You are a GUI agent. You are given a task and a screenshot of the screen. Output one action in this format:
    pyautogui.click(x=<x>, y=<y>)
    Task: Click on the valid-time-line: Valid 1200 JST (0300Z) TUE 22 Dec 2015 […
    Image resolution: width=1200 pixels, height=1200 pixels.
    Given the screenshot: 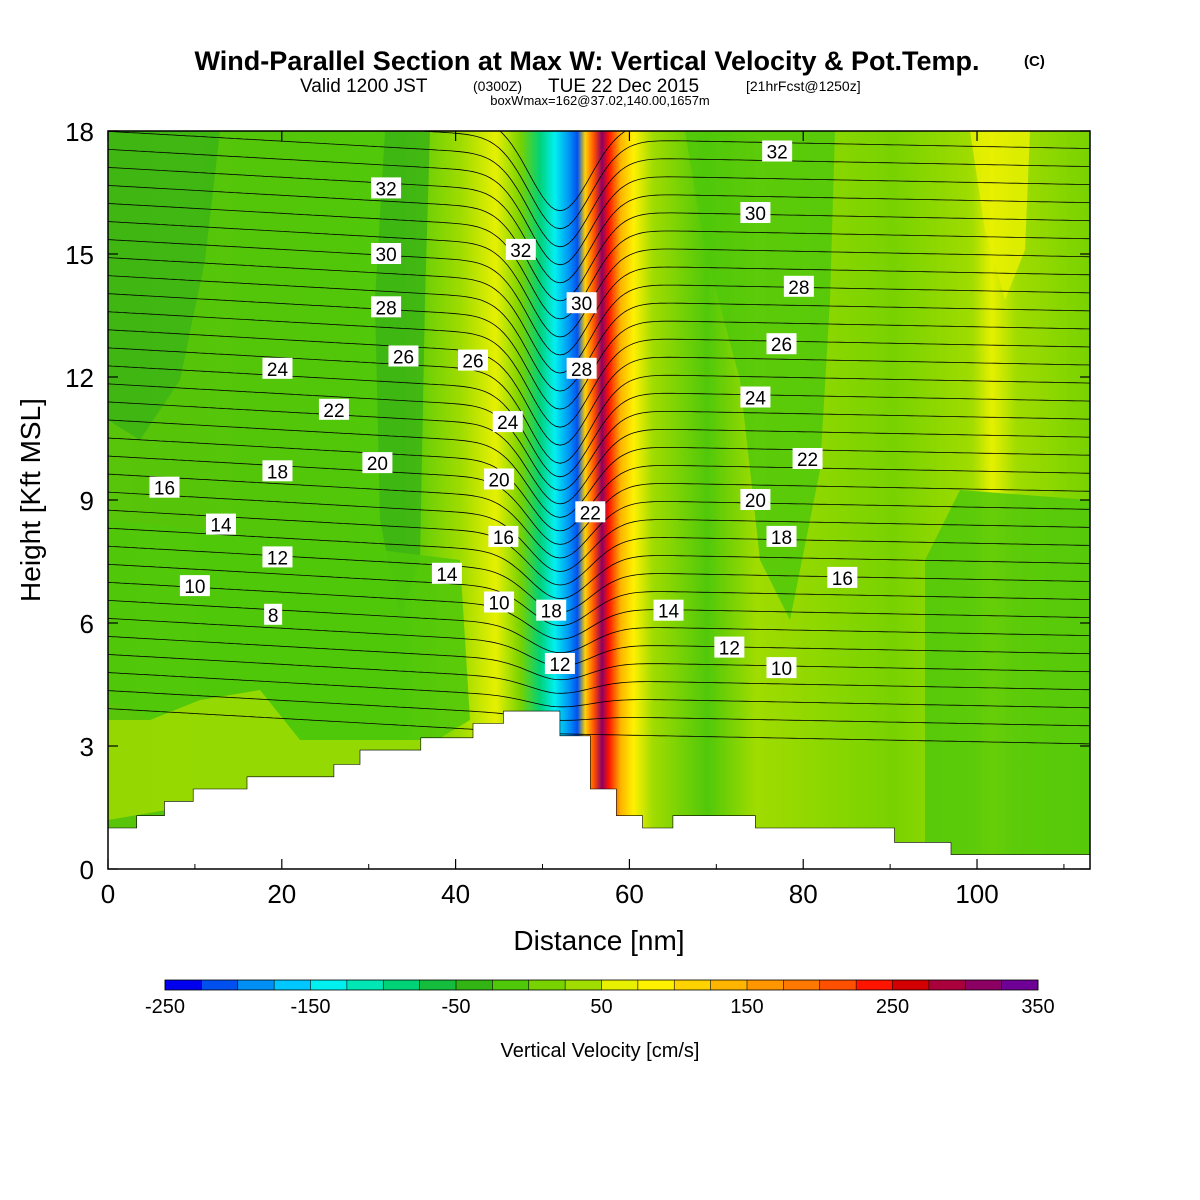 What is the action you would take?
    pyautogui.click(x=580, y=86)
    